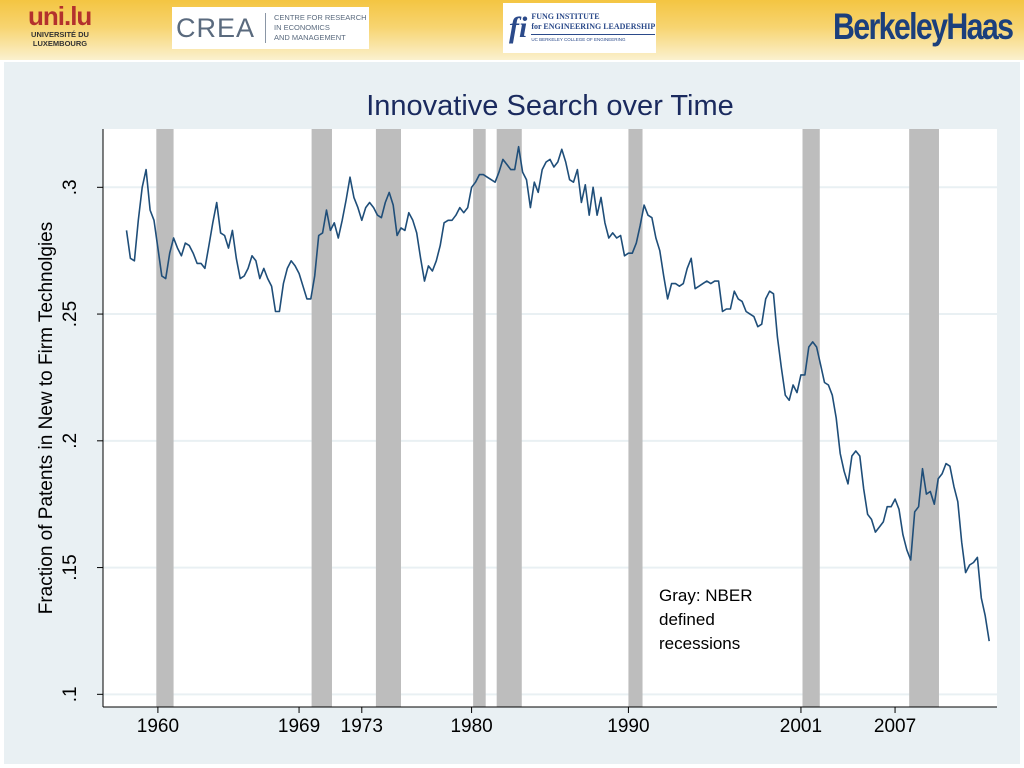 The height and width of the screenshot is (768, 1024). I want to click on x-tick-label-4: 1990, so click(628, 726).